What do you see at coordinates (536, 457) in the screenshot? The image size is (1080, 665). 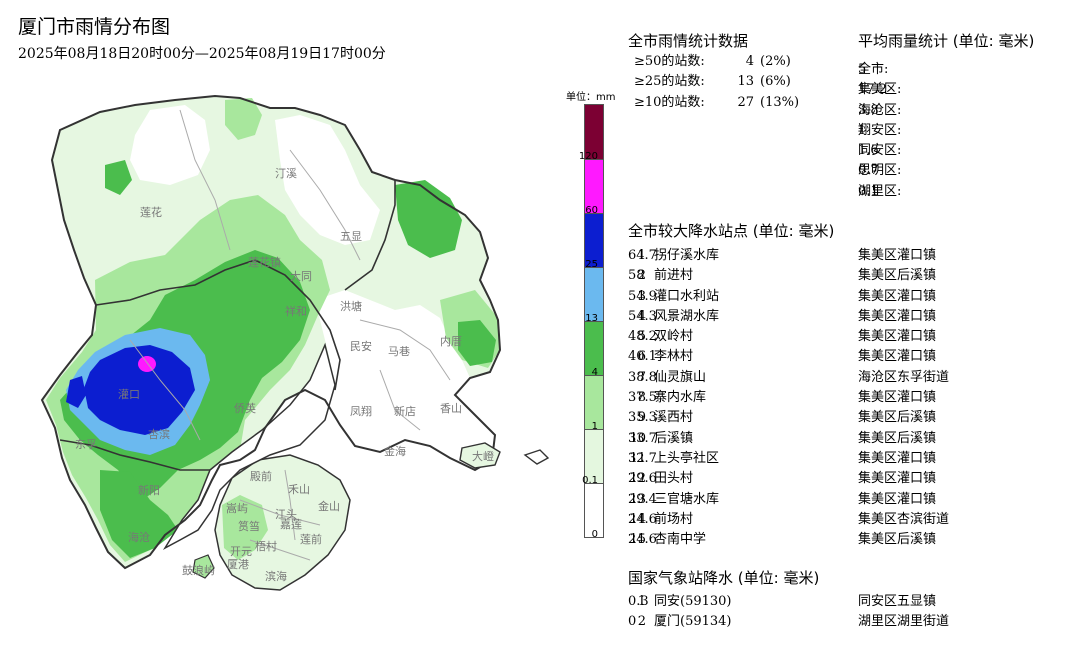 I see `small-island` at bounding box center [536, 457].